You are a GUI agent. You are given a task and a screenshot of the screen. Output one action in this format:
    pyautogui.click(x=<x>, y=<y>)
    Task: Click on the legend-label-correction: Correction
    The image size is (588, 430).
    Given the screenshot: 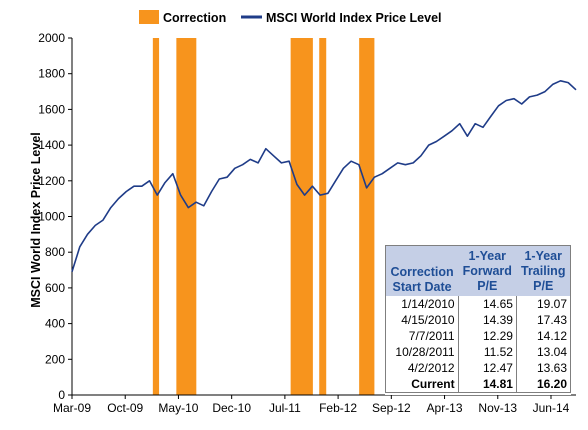 What is the action you would take?
    pyautogui.click(x=194, y=18)
    